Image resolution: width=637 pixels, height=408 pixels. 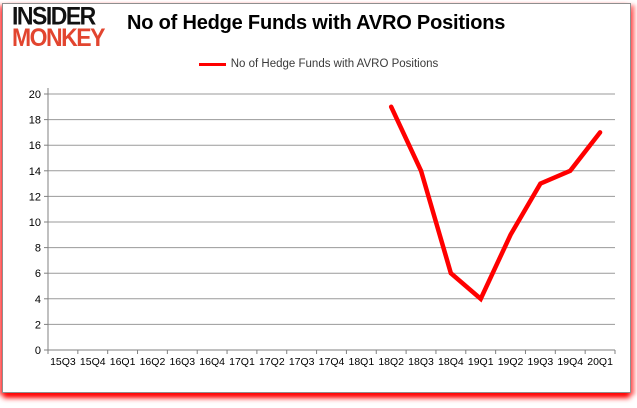 I want to click on legend: No of Hedge Funds with AVRO Positions, so click(x=318, y=64).